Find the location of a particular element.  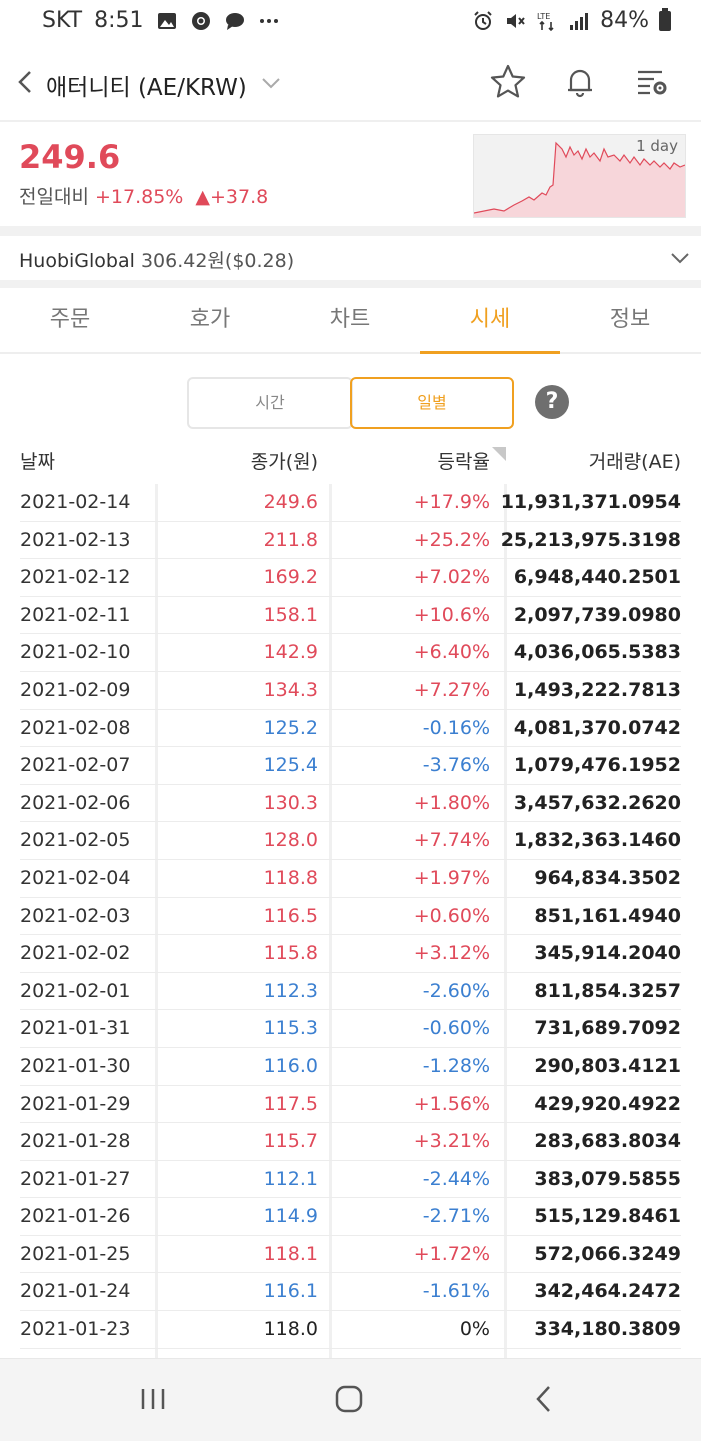

row-change-rate: -1.61% is located at coordinates (456, 1291).